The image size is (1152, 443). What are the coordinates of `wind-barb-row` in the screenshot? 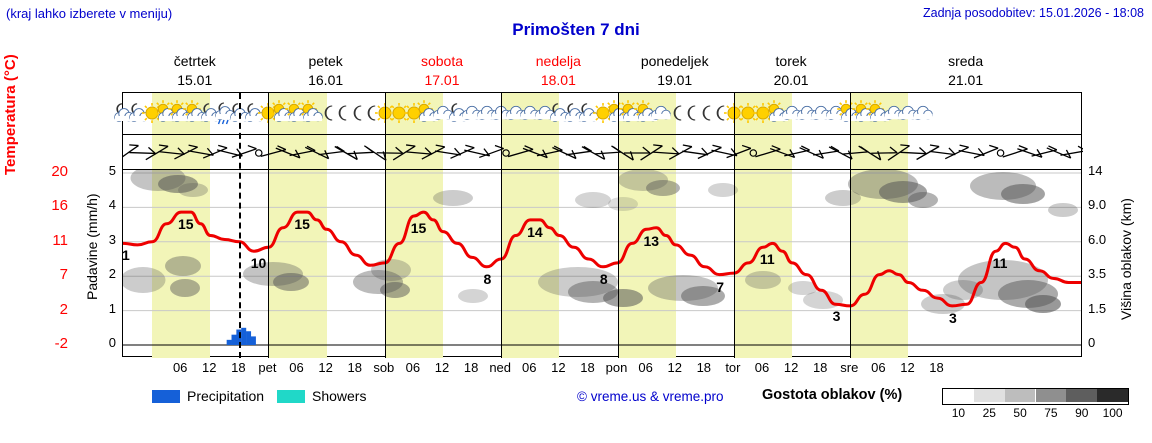 It's located at (603, 152).